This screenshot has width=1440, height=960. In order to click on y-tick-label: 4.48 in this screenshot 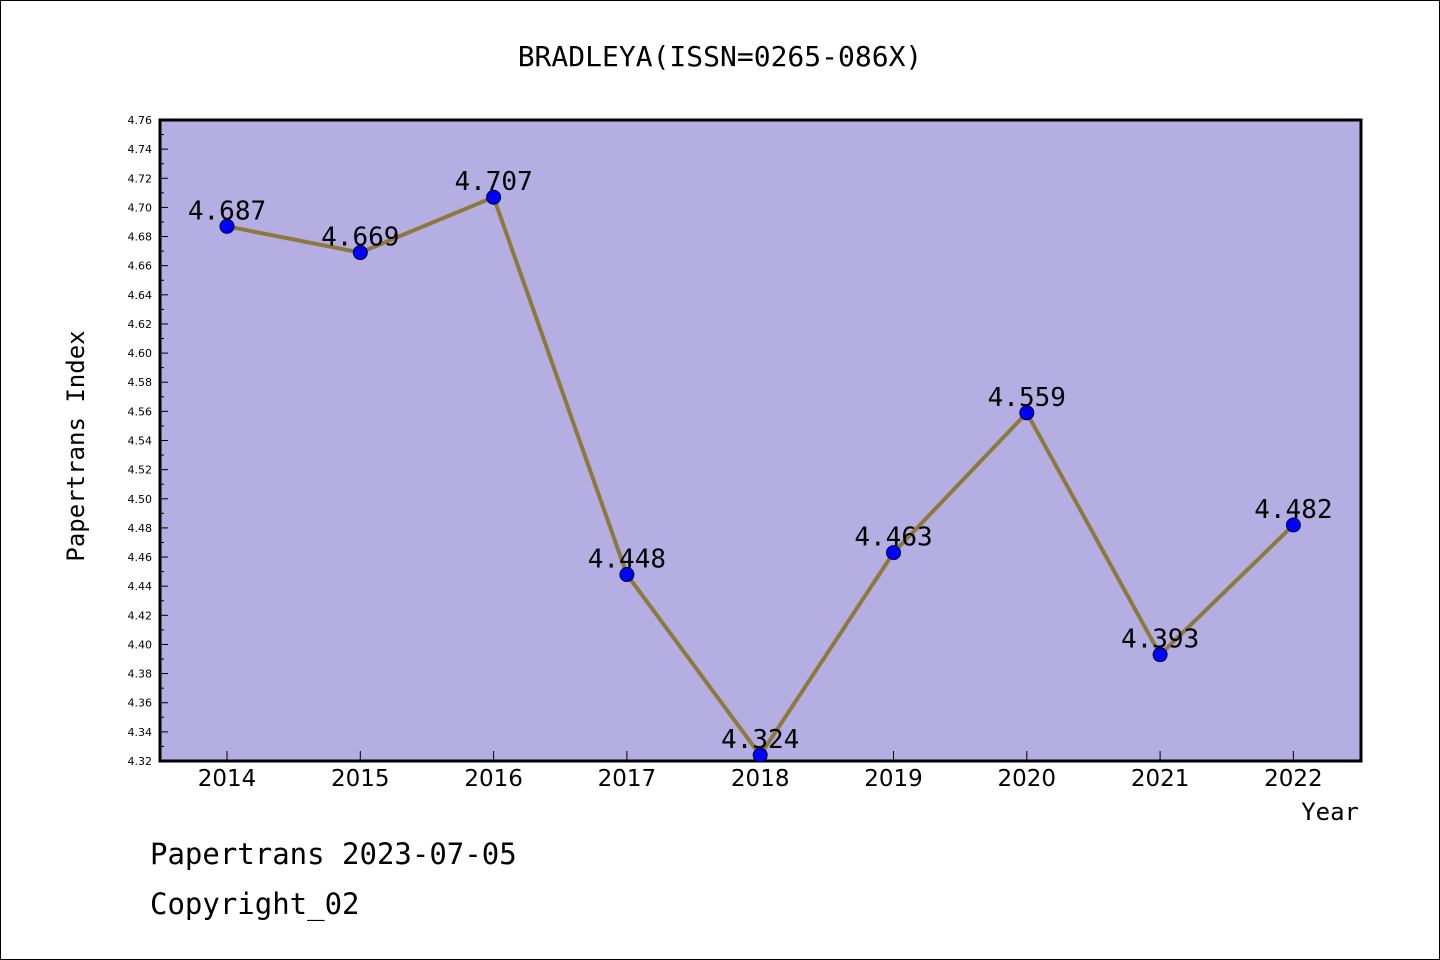, I will do `click(140, 528)`.